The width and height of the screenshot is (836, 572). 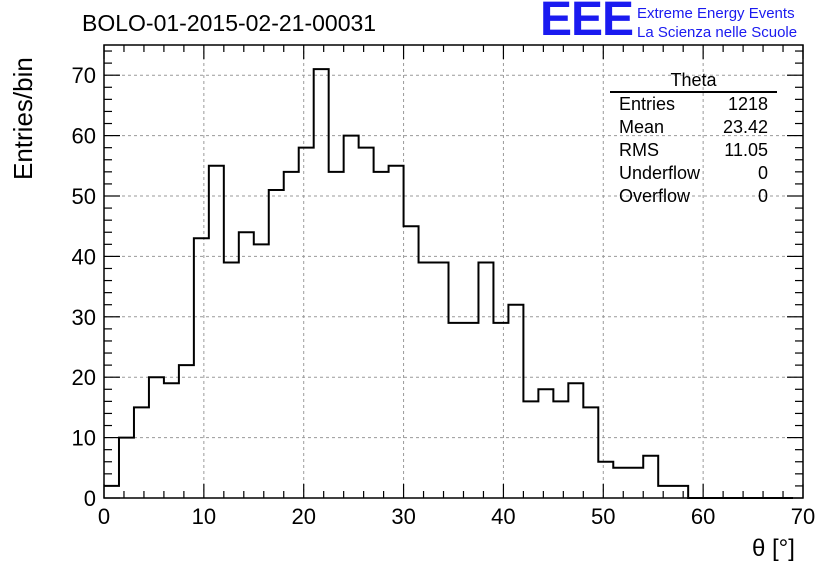 What do you see at coordinates (84, 256) in the screenshot?
I see `y-tick-label: 40` at bounding box center [84, 256].